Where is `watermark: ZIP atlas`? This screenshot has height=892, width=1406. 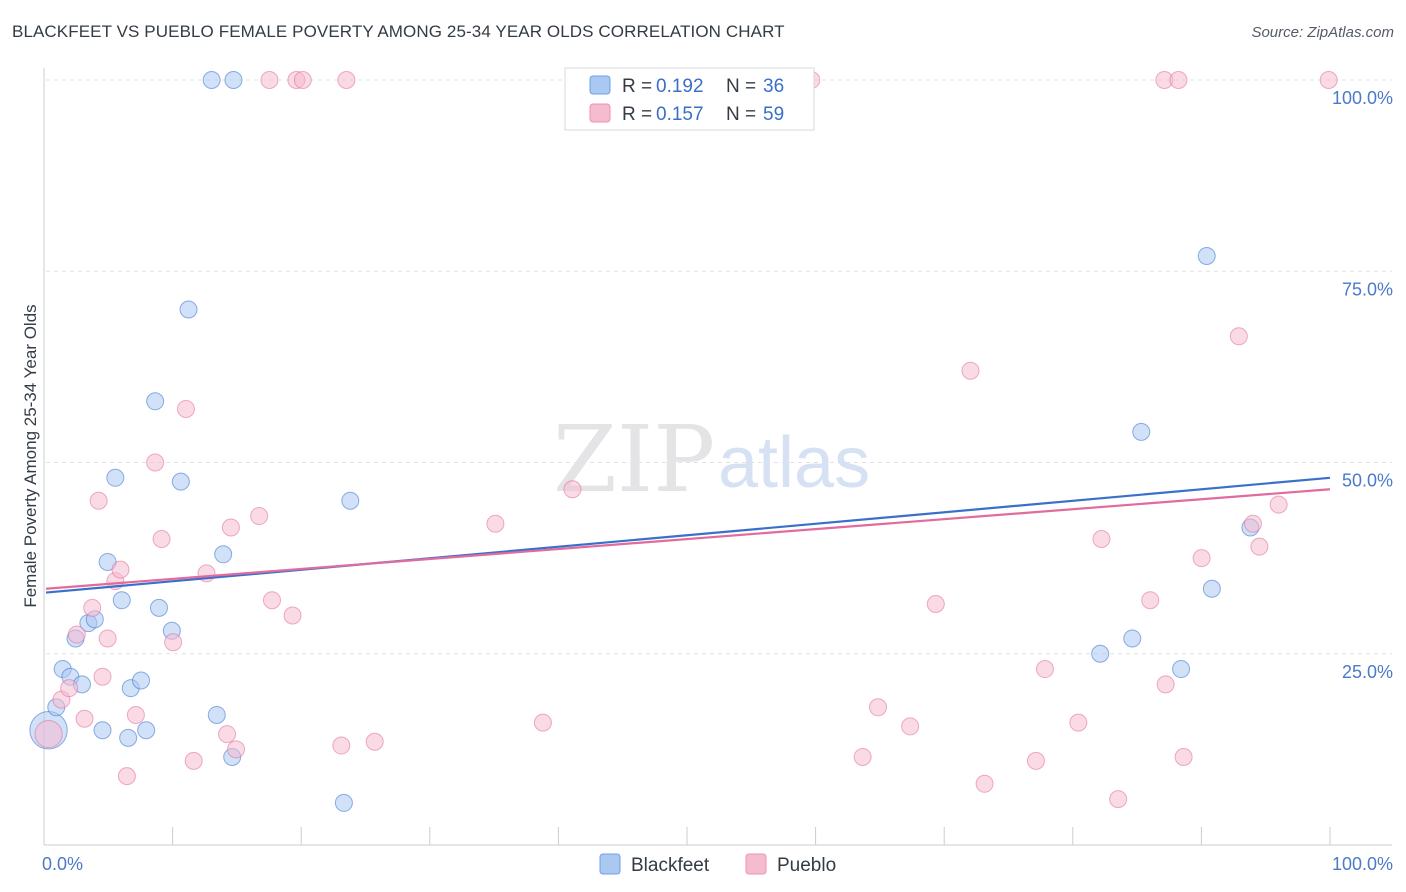 watermark: ZIP atlas is located at coordinates (711, 459).